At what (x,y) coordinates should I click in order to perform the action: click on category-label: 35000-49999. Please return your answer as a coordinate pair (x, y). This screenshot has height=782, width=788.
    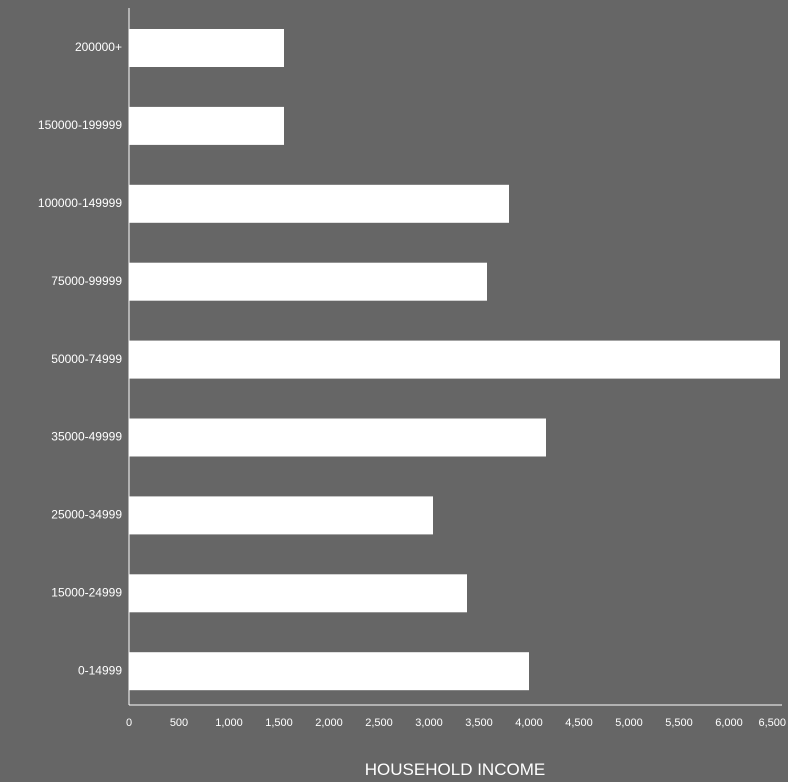
    Looking at the image, I should click on (86, 437).